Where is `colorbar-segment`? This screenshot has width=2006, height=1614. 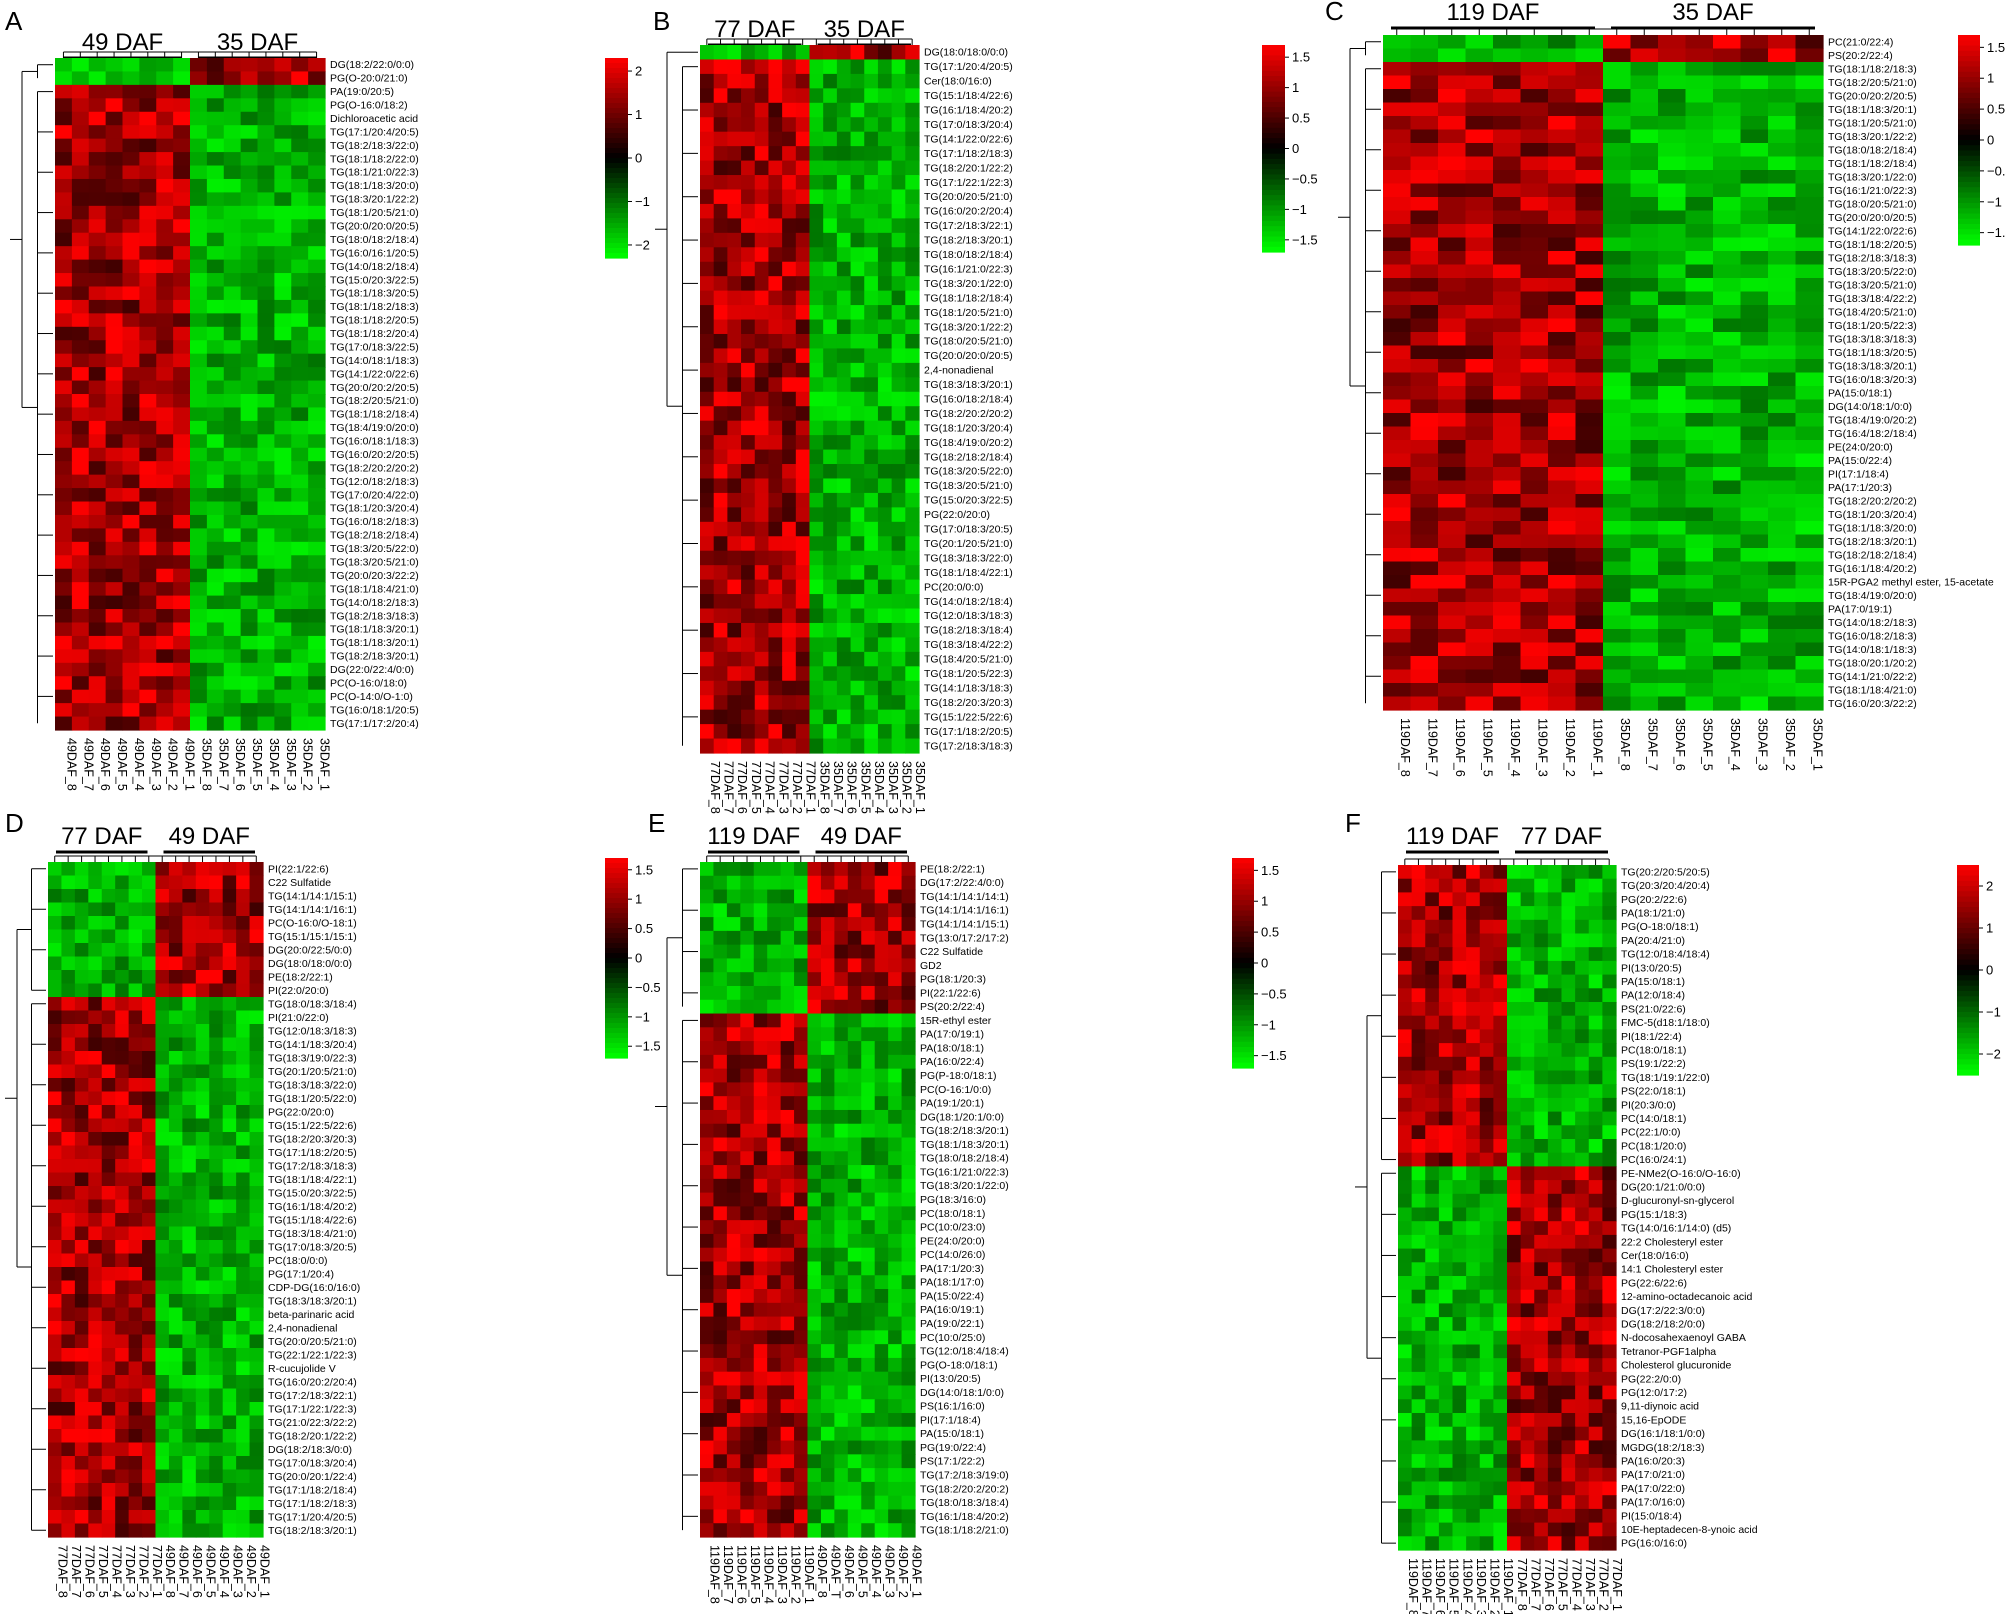
colorbar-segment is located at coordinates (616, 906).